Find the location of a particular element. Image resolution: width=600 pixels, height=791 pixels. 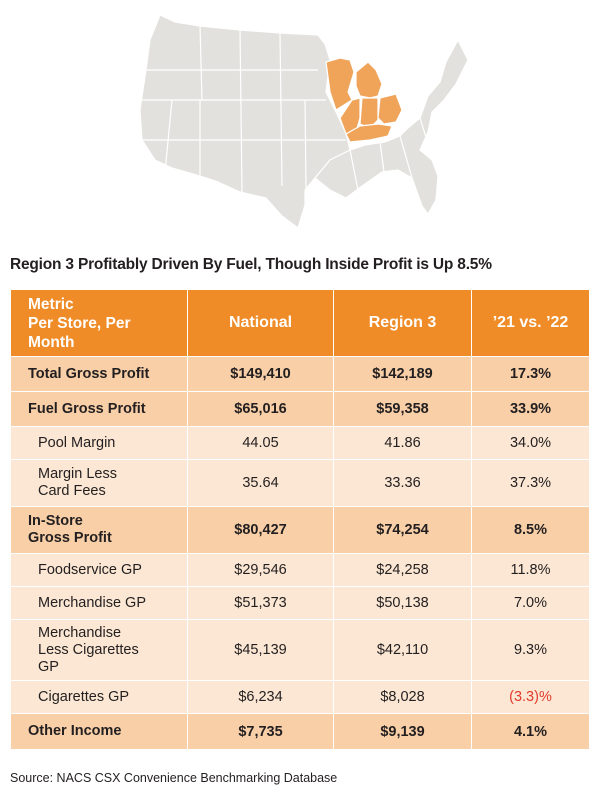

region-3-cell: $59,358 is located at coordinates (402, 409).